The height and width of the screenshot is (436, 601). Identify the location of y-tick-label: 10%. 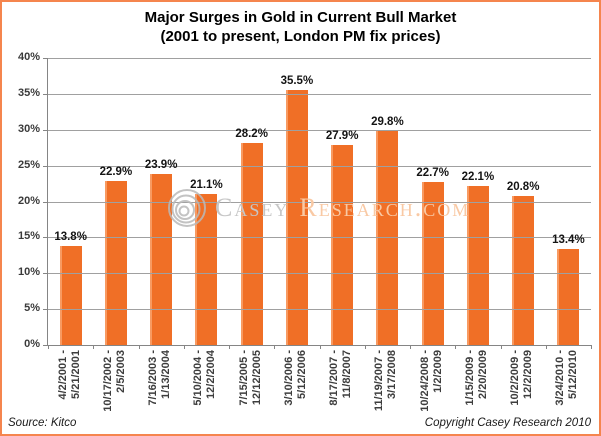
(28, 272).